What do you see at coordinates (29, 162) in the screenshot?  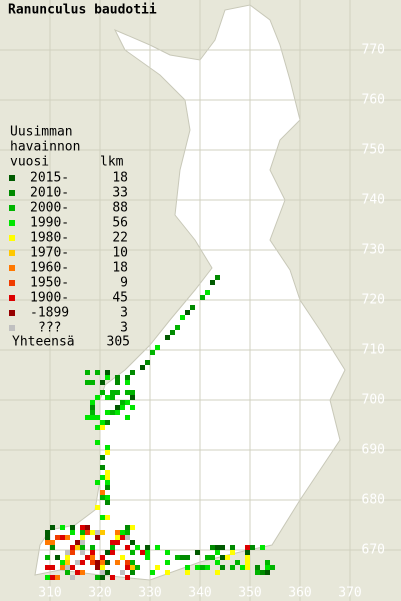 I see `legend-heading: vuosi` at bounding box center [29, 162].